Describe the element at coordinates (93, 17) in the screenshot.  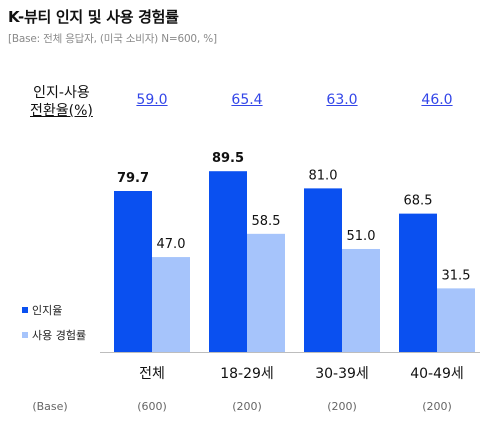
I see `chart-title: K-뷰티 인지 및 사용 경험률` at that location.